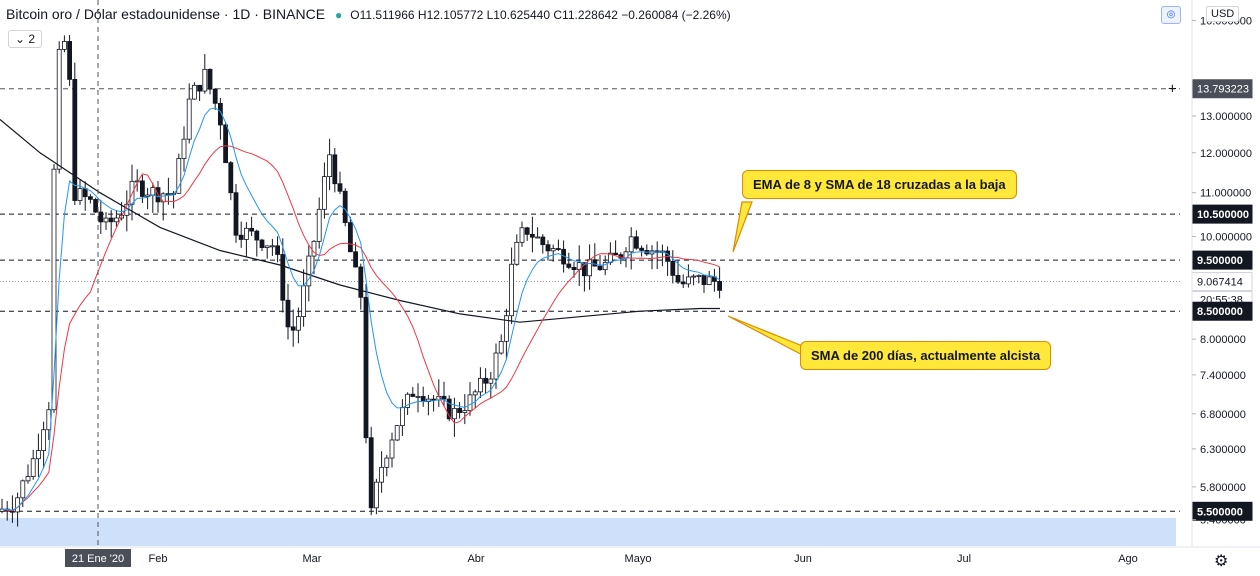  Describe the element at coordinates (1226, 117) in the screenshot. I see `y-tick-label: 13.000000` at that location.